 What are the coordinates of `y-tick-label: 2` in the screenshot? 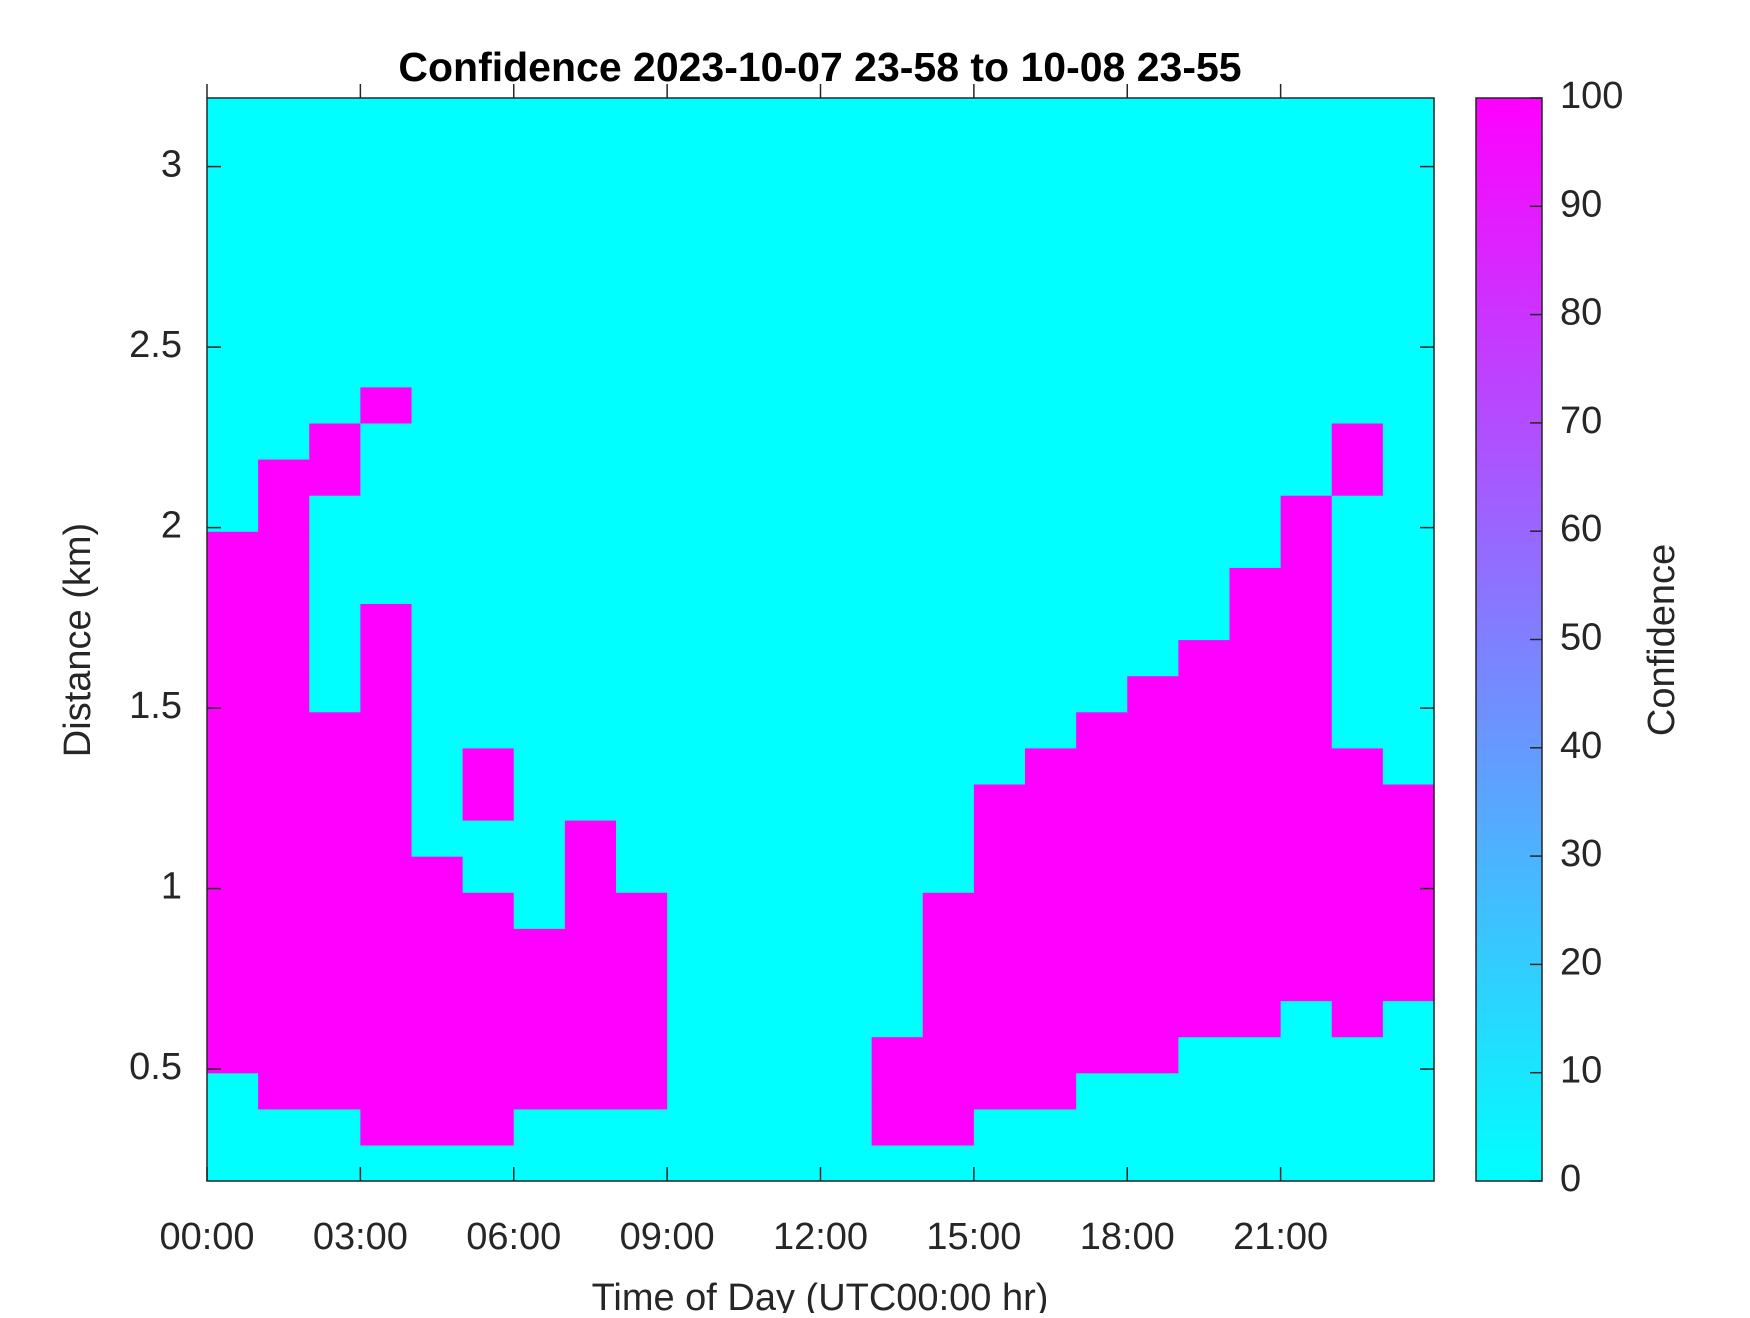 It's located at (171, 526).